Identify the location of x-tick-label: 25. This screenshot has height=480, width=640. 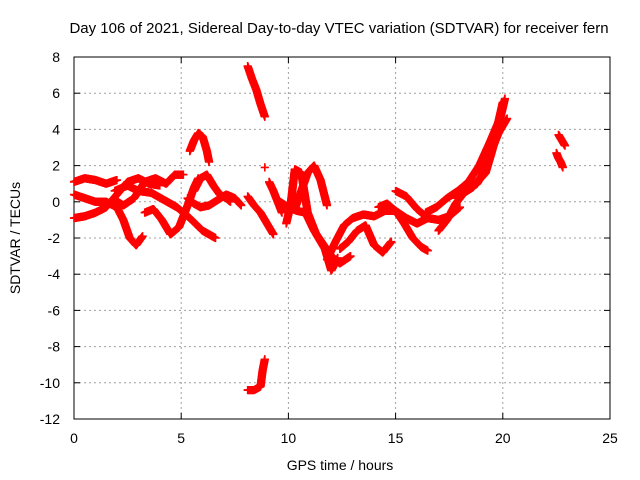
(610, 438).